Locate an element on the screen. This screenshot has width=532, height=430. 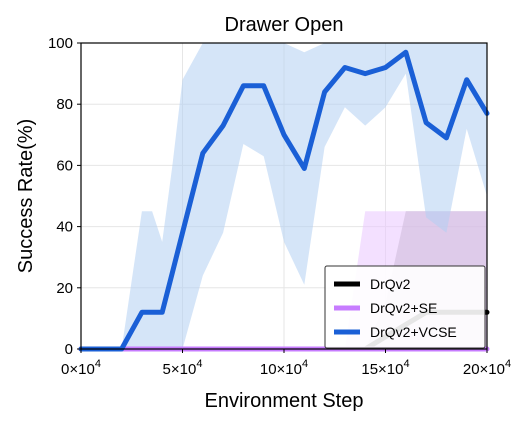
x-axis-ticks: 0×10⁴ 5×10⁴ 10×104 15×104 20×104 is located at coordinates (286, 363).